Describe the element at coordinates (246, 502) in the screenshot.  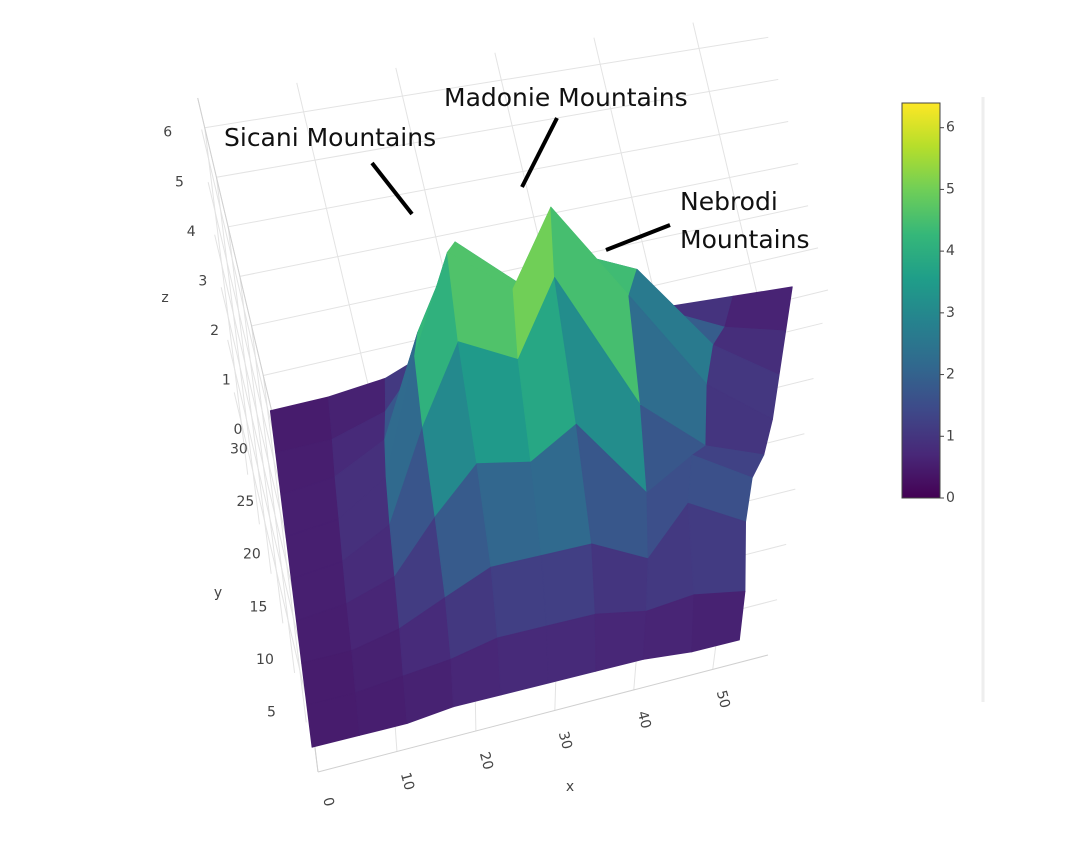
I see `y-tick-label: 25` at that location.